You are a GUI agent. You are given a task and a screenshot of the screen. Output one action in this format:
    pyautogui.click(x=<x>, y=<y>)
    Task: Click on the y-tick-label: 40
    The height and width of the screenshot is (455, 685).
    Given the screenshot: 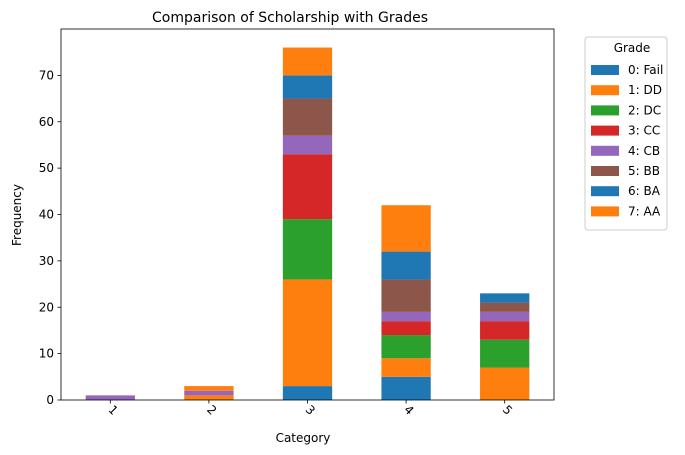 What is the action you would take?
    pyautogui.click(x=46, y=215)
    